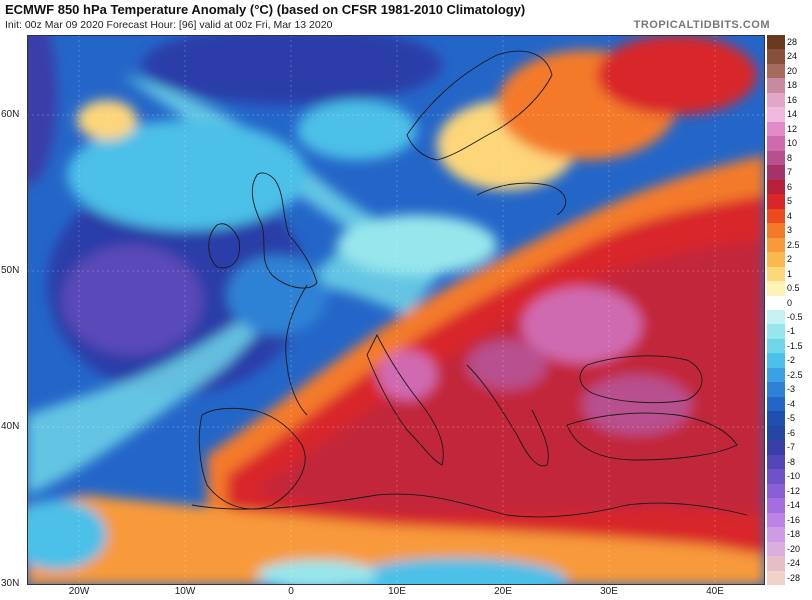 The height and width of the screenshot is (600, 812). Describe the element at coordinates (795, 317) in the screenshot. I see `legend-label: -0.5` at that location.